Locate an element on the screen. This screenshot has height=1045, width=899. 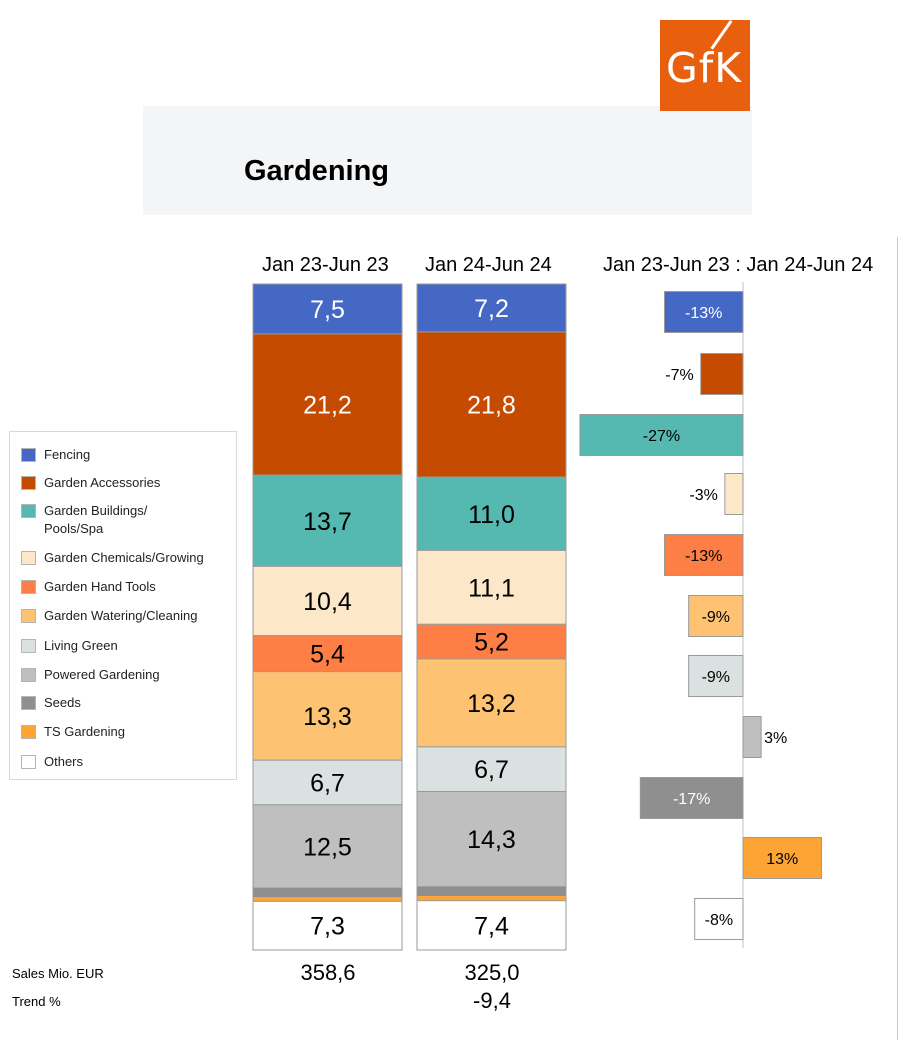
segment-value-label: 5,2 is located at coordinates (491, 643).